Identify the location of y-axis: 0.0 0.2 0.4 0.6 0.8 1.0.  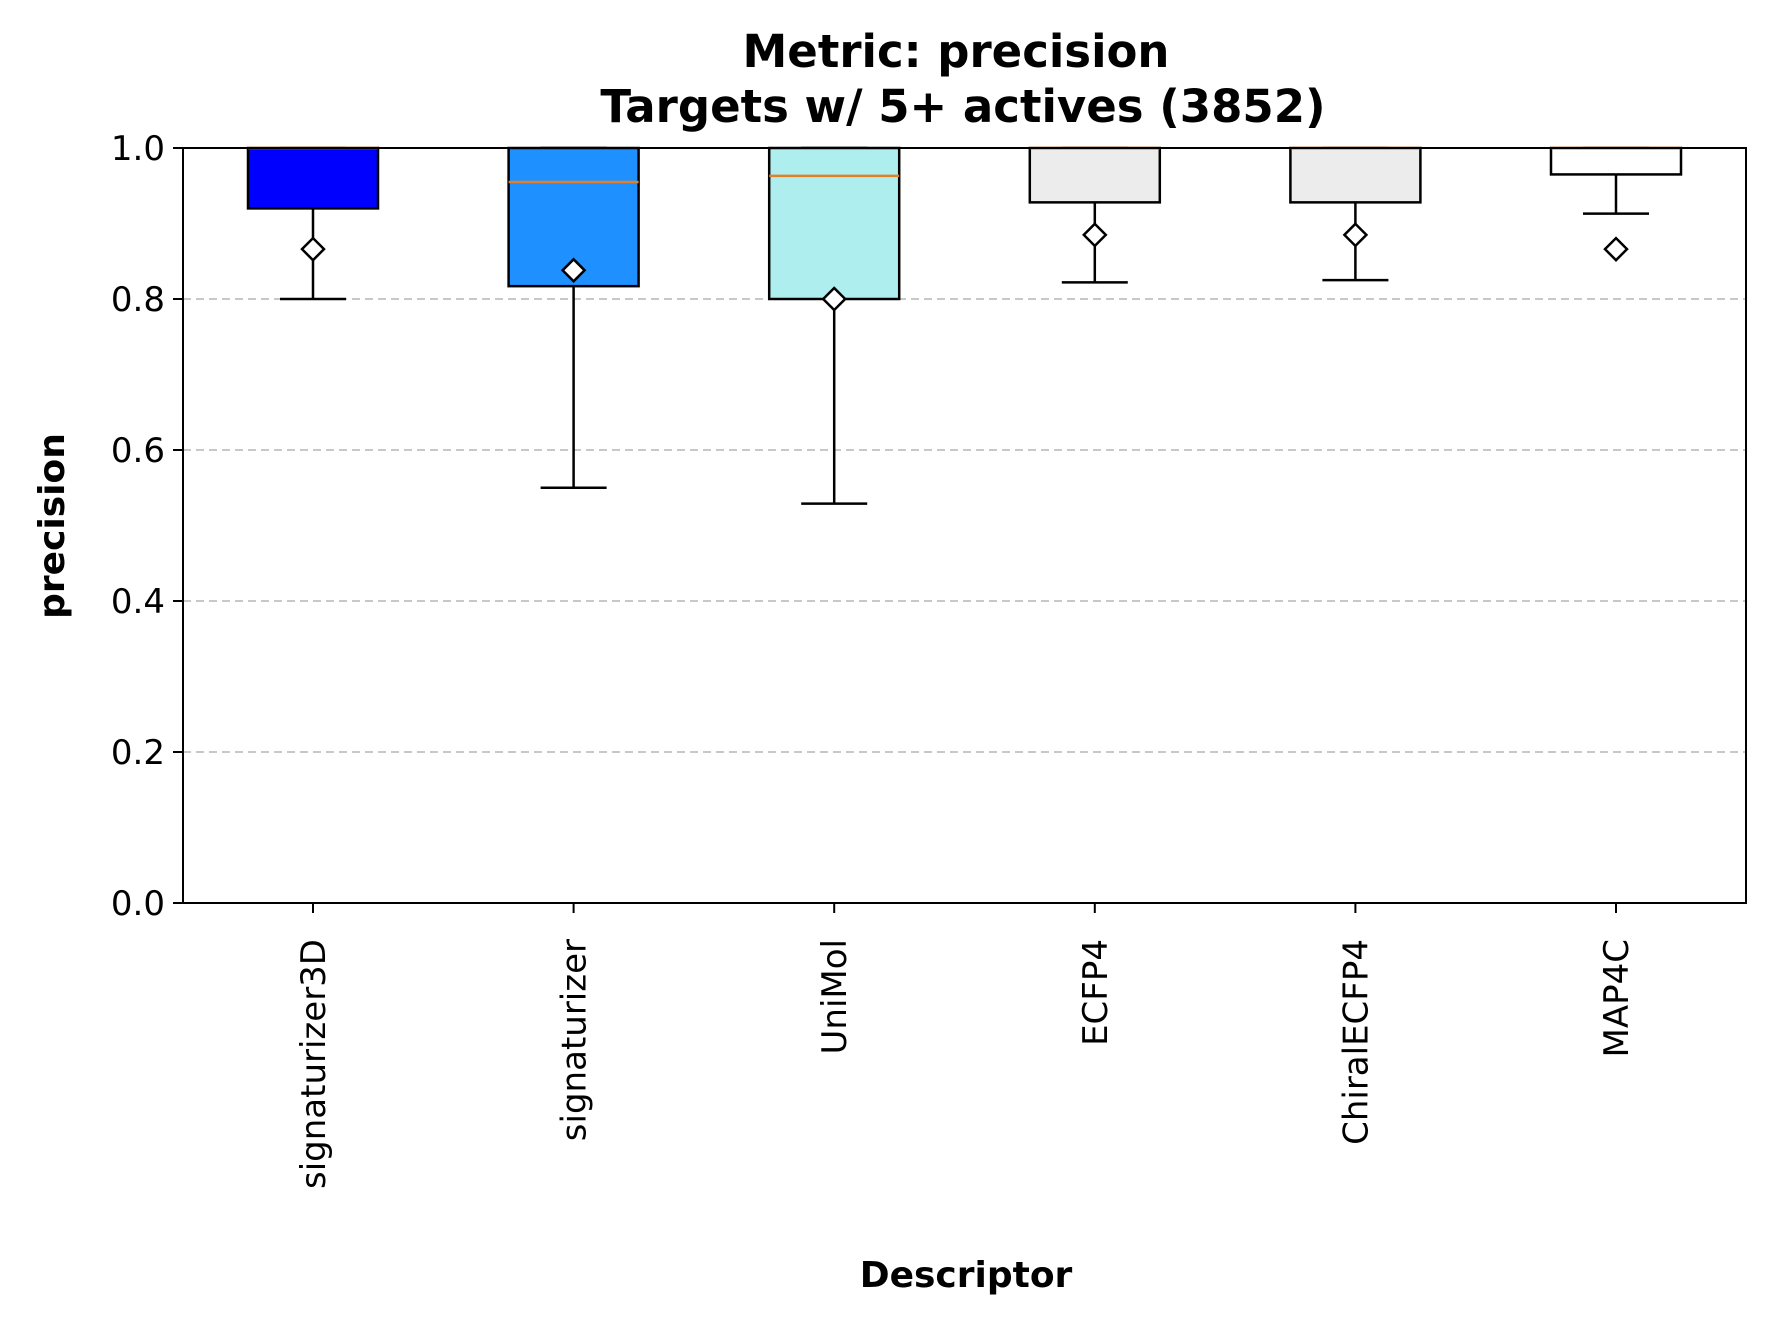
(147, 526).